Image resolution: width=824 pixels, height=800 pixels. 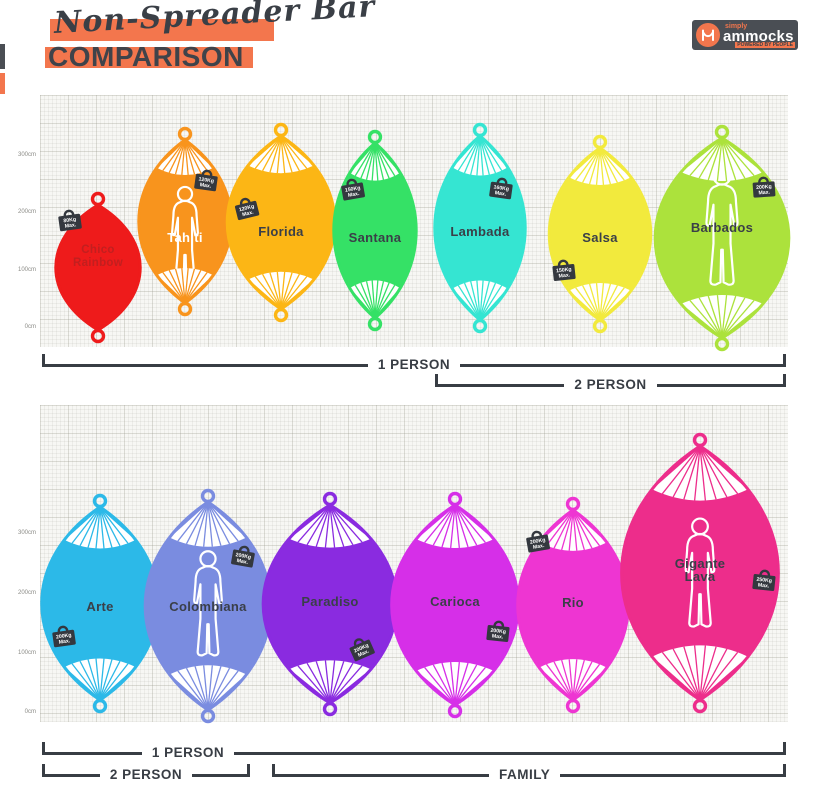 What do you see at coordinates (185, 237) in the screenshot?
I see `hammock-name-label: Tahiti` at bounding box center [185, 237].